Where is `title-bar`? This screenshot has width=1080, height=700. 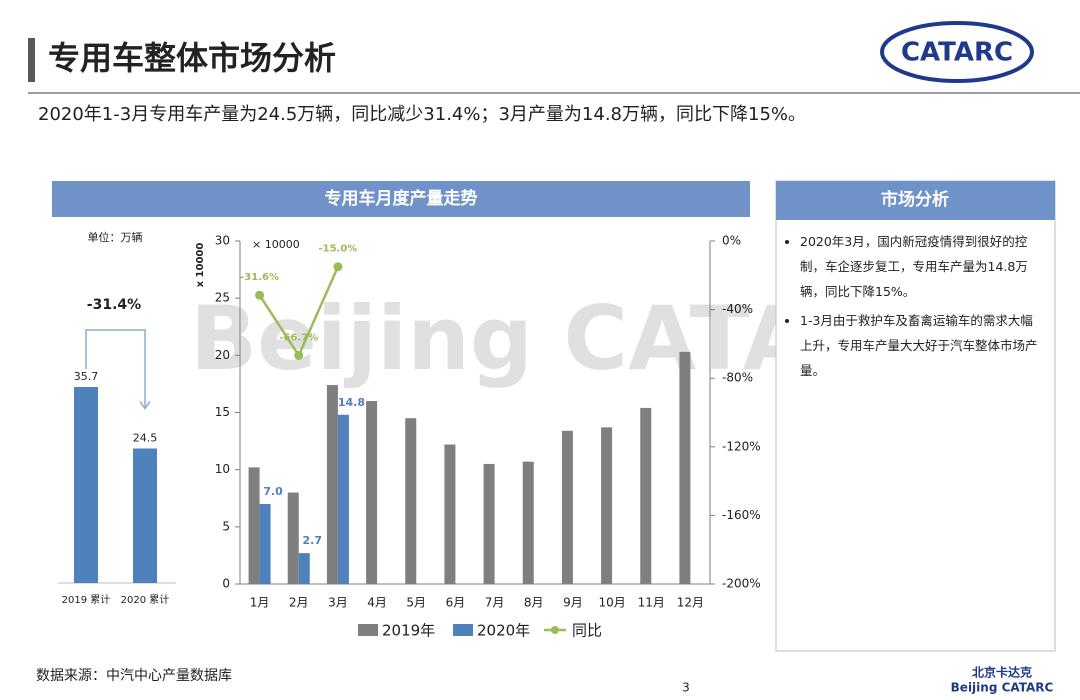
title-bar is located at coordinates (31, 60).